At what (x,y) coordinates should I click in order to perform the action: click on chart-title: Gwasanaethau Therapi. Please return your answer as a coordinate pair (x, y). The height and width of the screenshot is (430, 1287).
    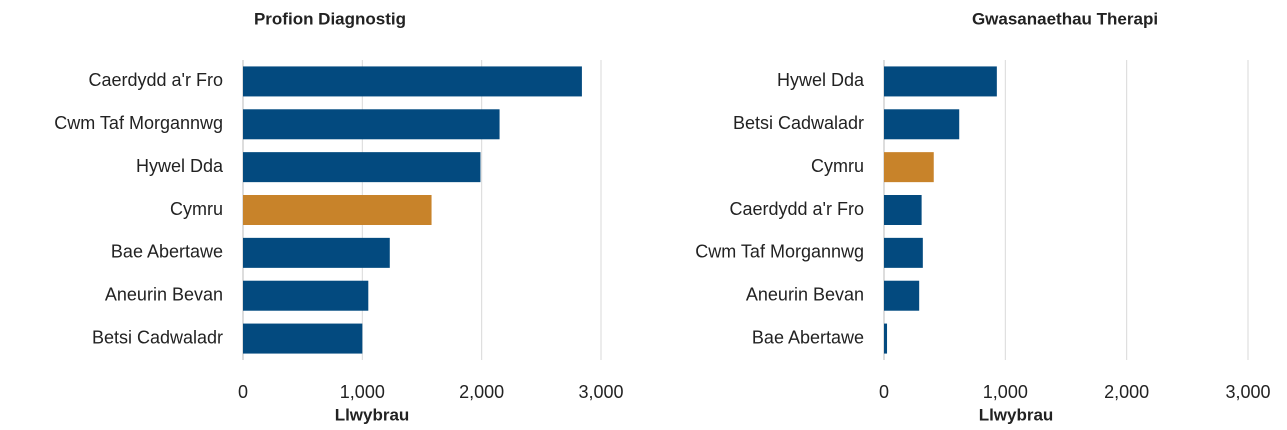
    Looking at the image, I should click on (1065, 18).